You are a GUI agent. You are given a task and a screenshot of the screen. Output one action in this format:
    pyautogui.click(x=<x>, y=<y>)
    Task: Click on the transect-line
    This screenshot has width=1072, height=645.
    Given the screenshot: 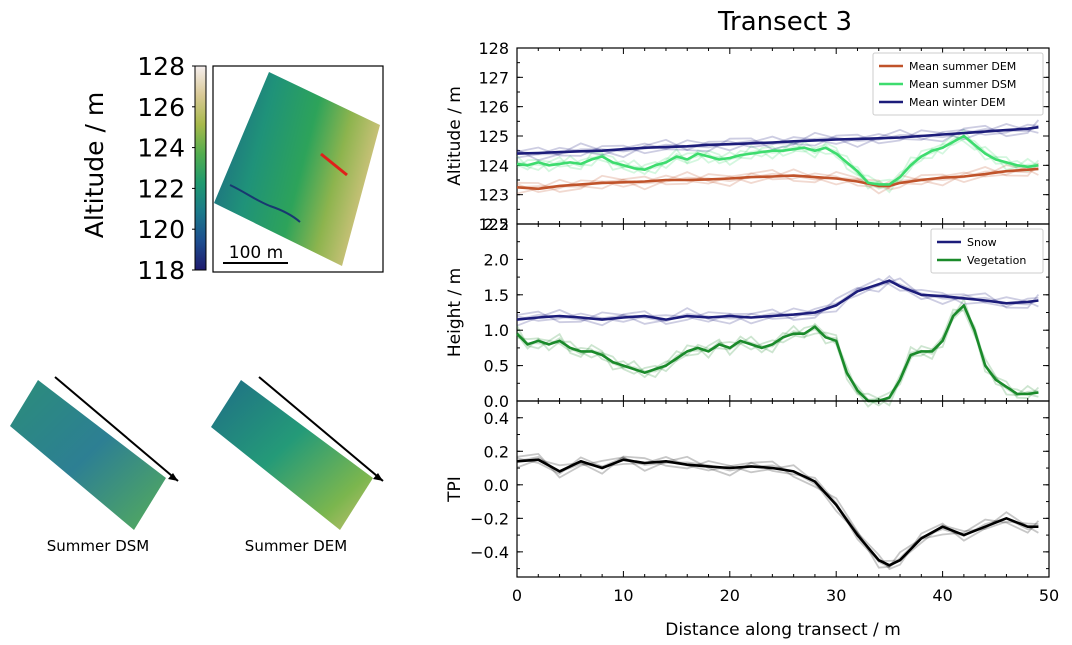 What is the action you would take?
    pyautogui.click(x=334, y=164)
    